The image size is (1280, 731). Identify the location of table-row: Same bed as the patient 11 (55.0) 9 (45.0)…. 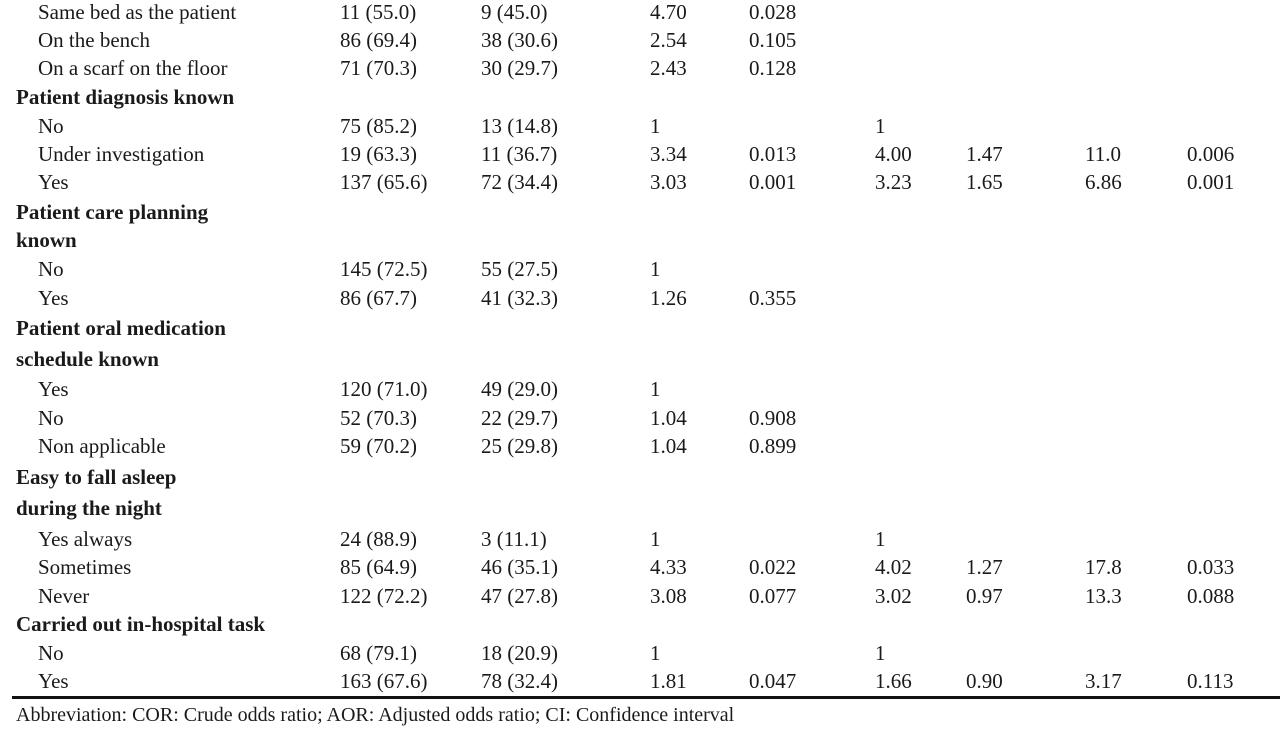
(640, 13).